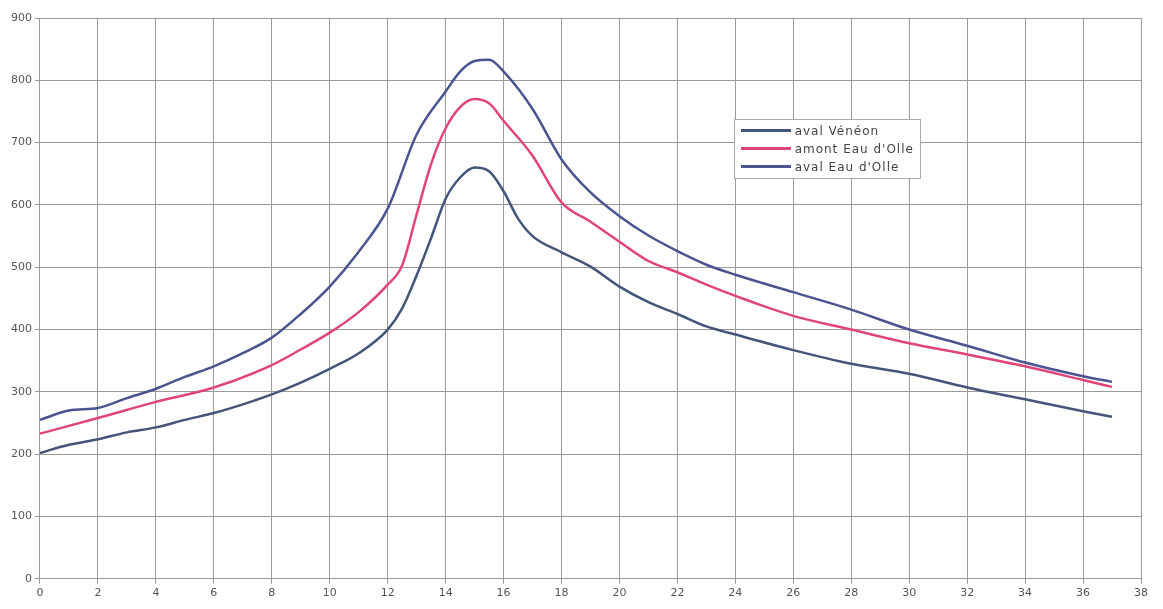 The height and width of the screenshot is (609, 1163). What do you see at coordinates (21, 454) in the screenshot?
I see `y-tick-label: 200` at bounding box center [21, 454].